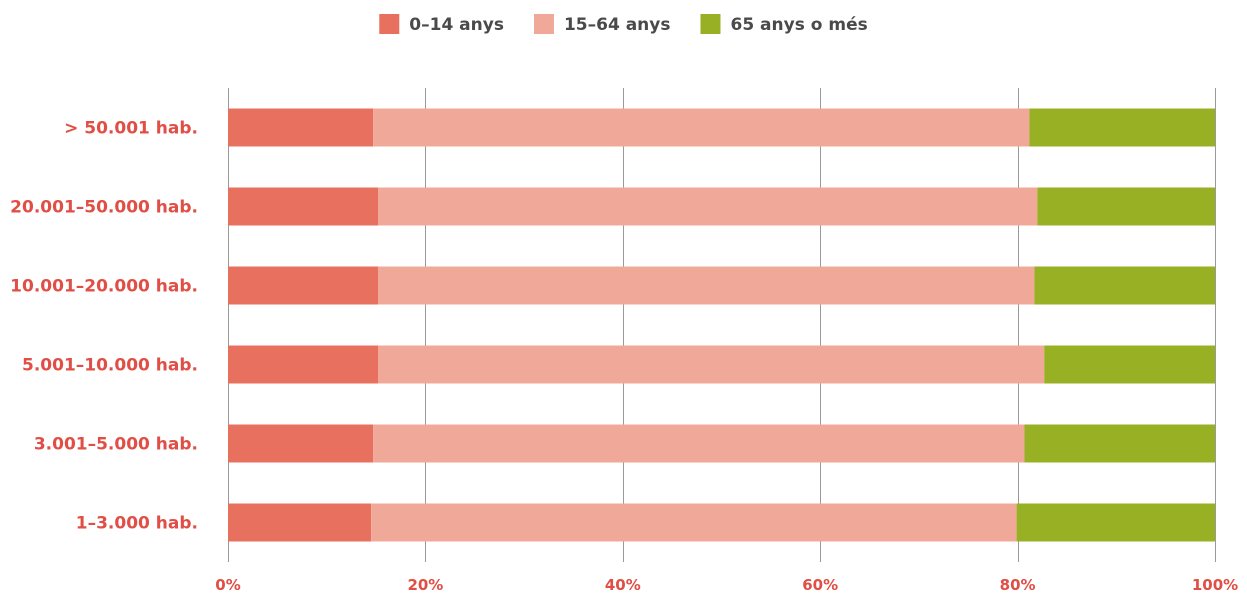  What do you see at coordinates (617, 25) in the screenshot?
I see `legend-label: 15–64 anys` at bounding box center [617, 25].